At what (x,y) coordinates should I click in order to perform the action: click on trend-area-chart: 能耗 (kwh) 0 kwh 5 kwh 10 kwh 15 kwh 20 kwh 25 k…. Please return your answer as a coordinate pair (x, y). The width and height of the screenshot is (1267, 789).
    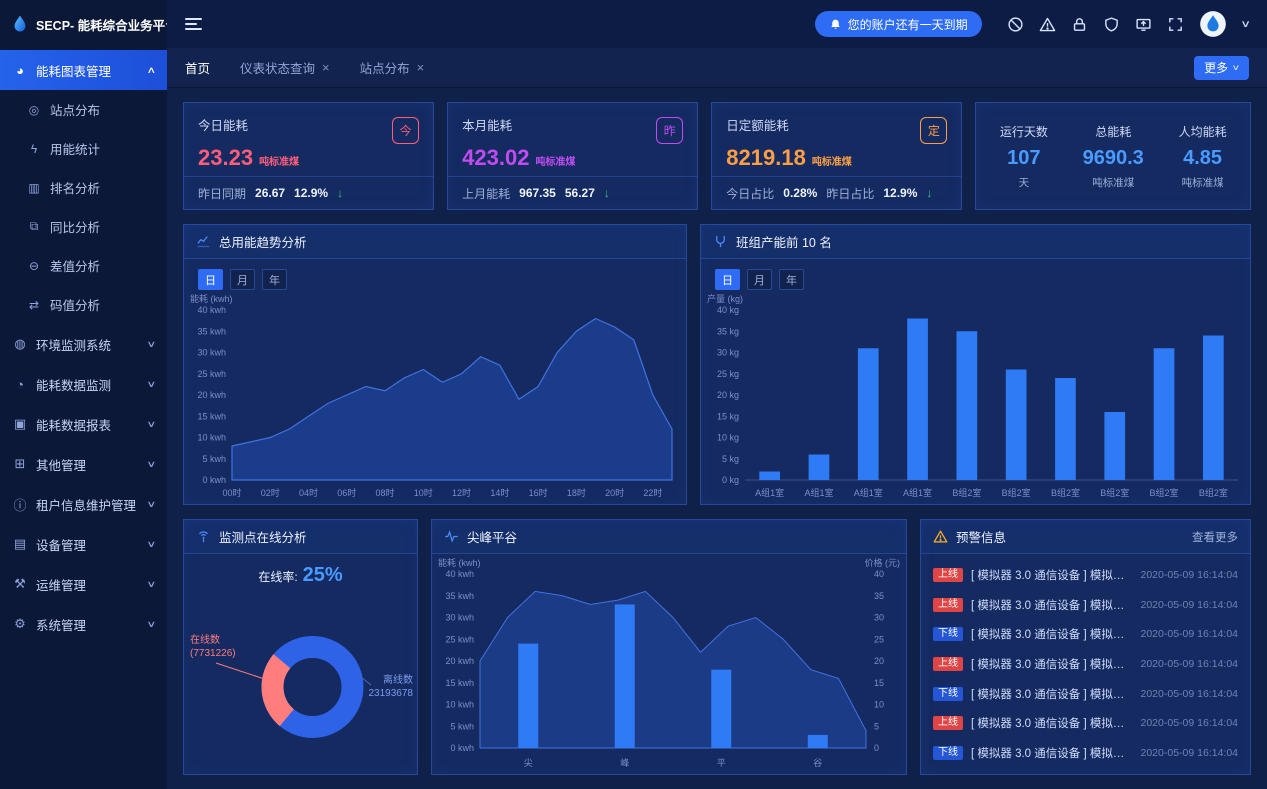
    Looking at the image, I should click on (435, 397).